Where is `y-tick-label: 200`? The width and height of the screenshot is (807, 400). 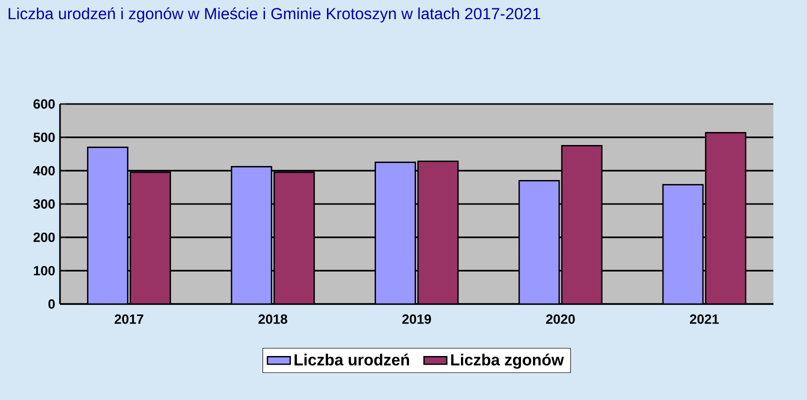
y-tick-label: 200 is located at coordinates (44, 237).